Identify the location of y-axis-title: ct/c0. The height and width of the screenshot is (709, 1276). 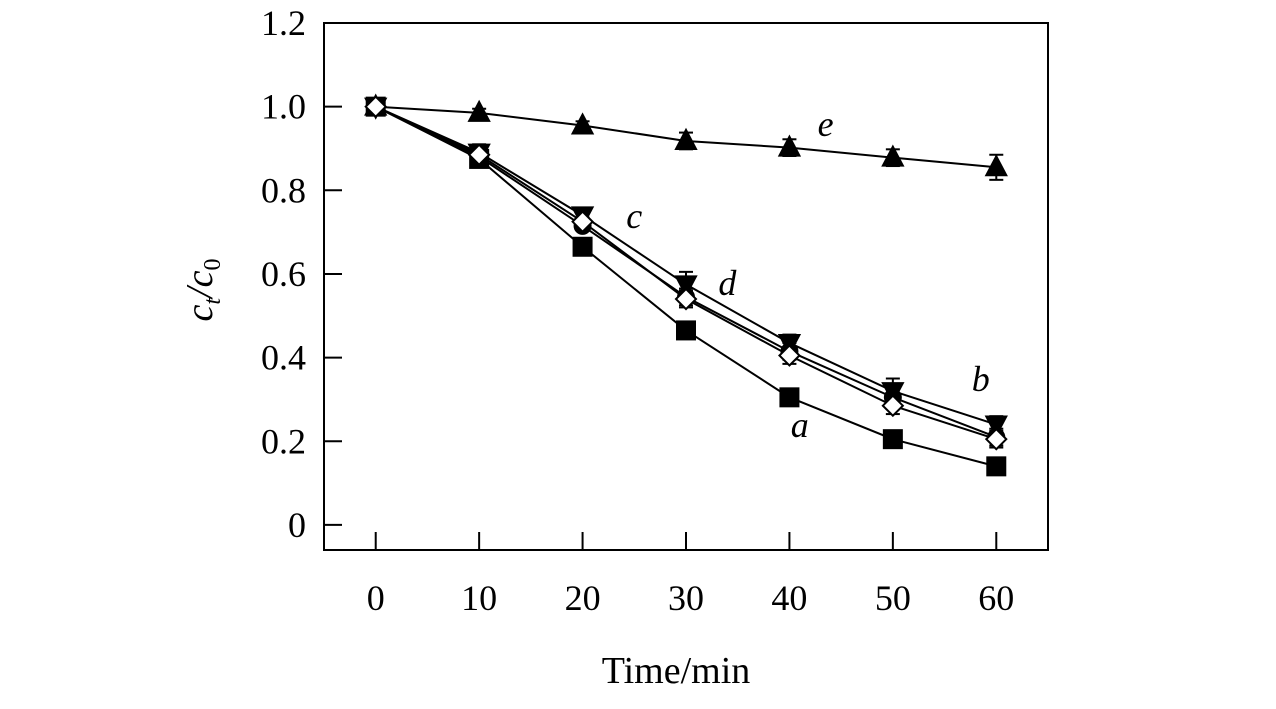
(202, 290).